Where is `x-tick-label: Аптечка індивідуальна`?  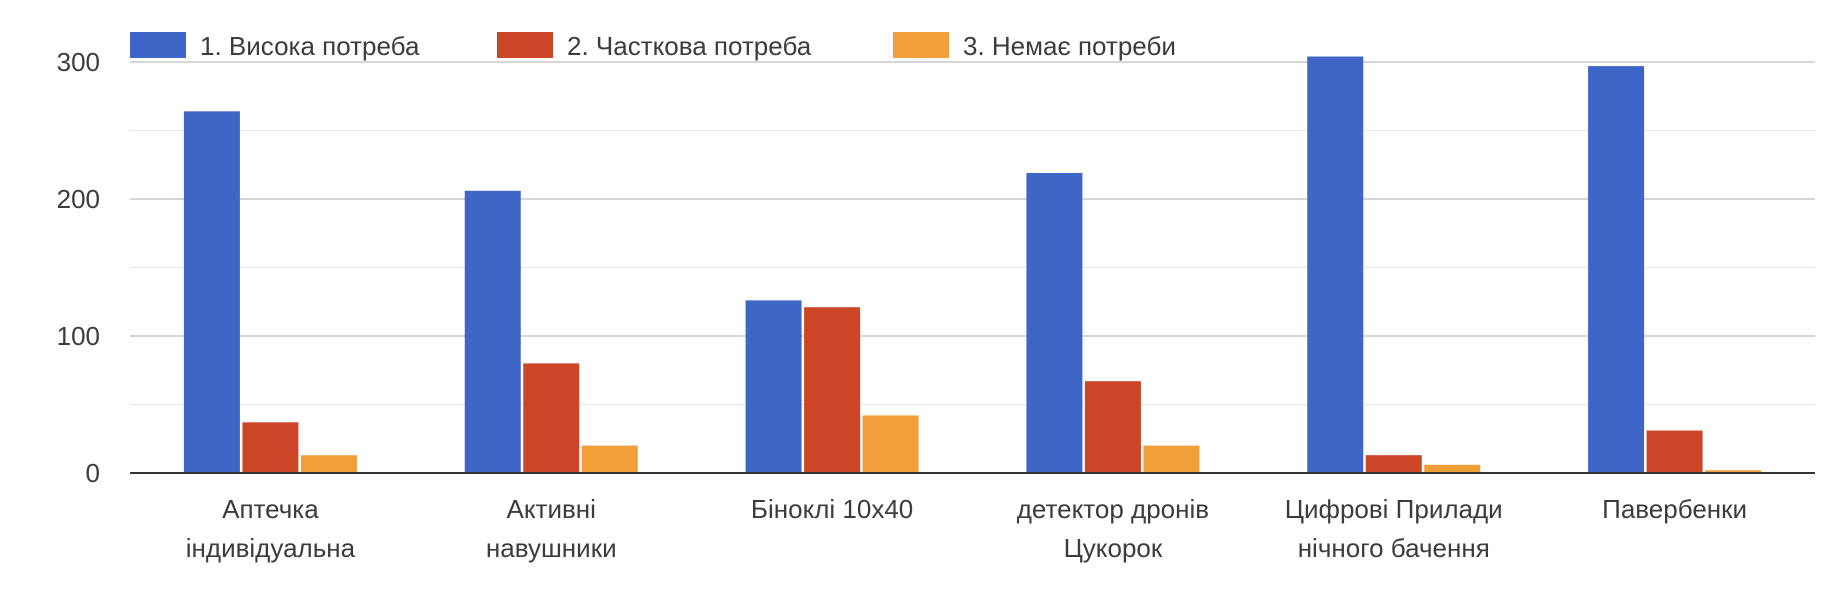
x-tick-label: Аптечка індивідуальна is located at coordinates (271, 528).